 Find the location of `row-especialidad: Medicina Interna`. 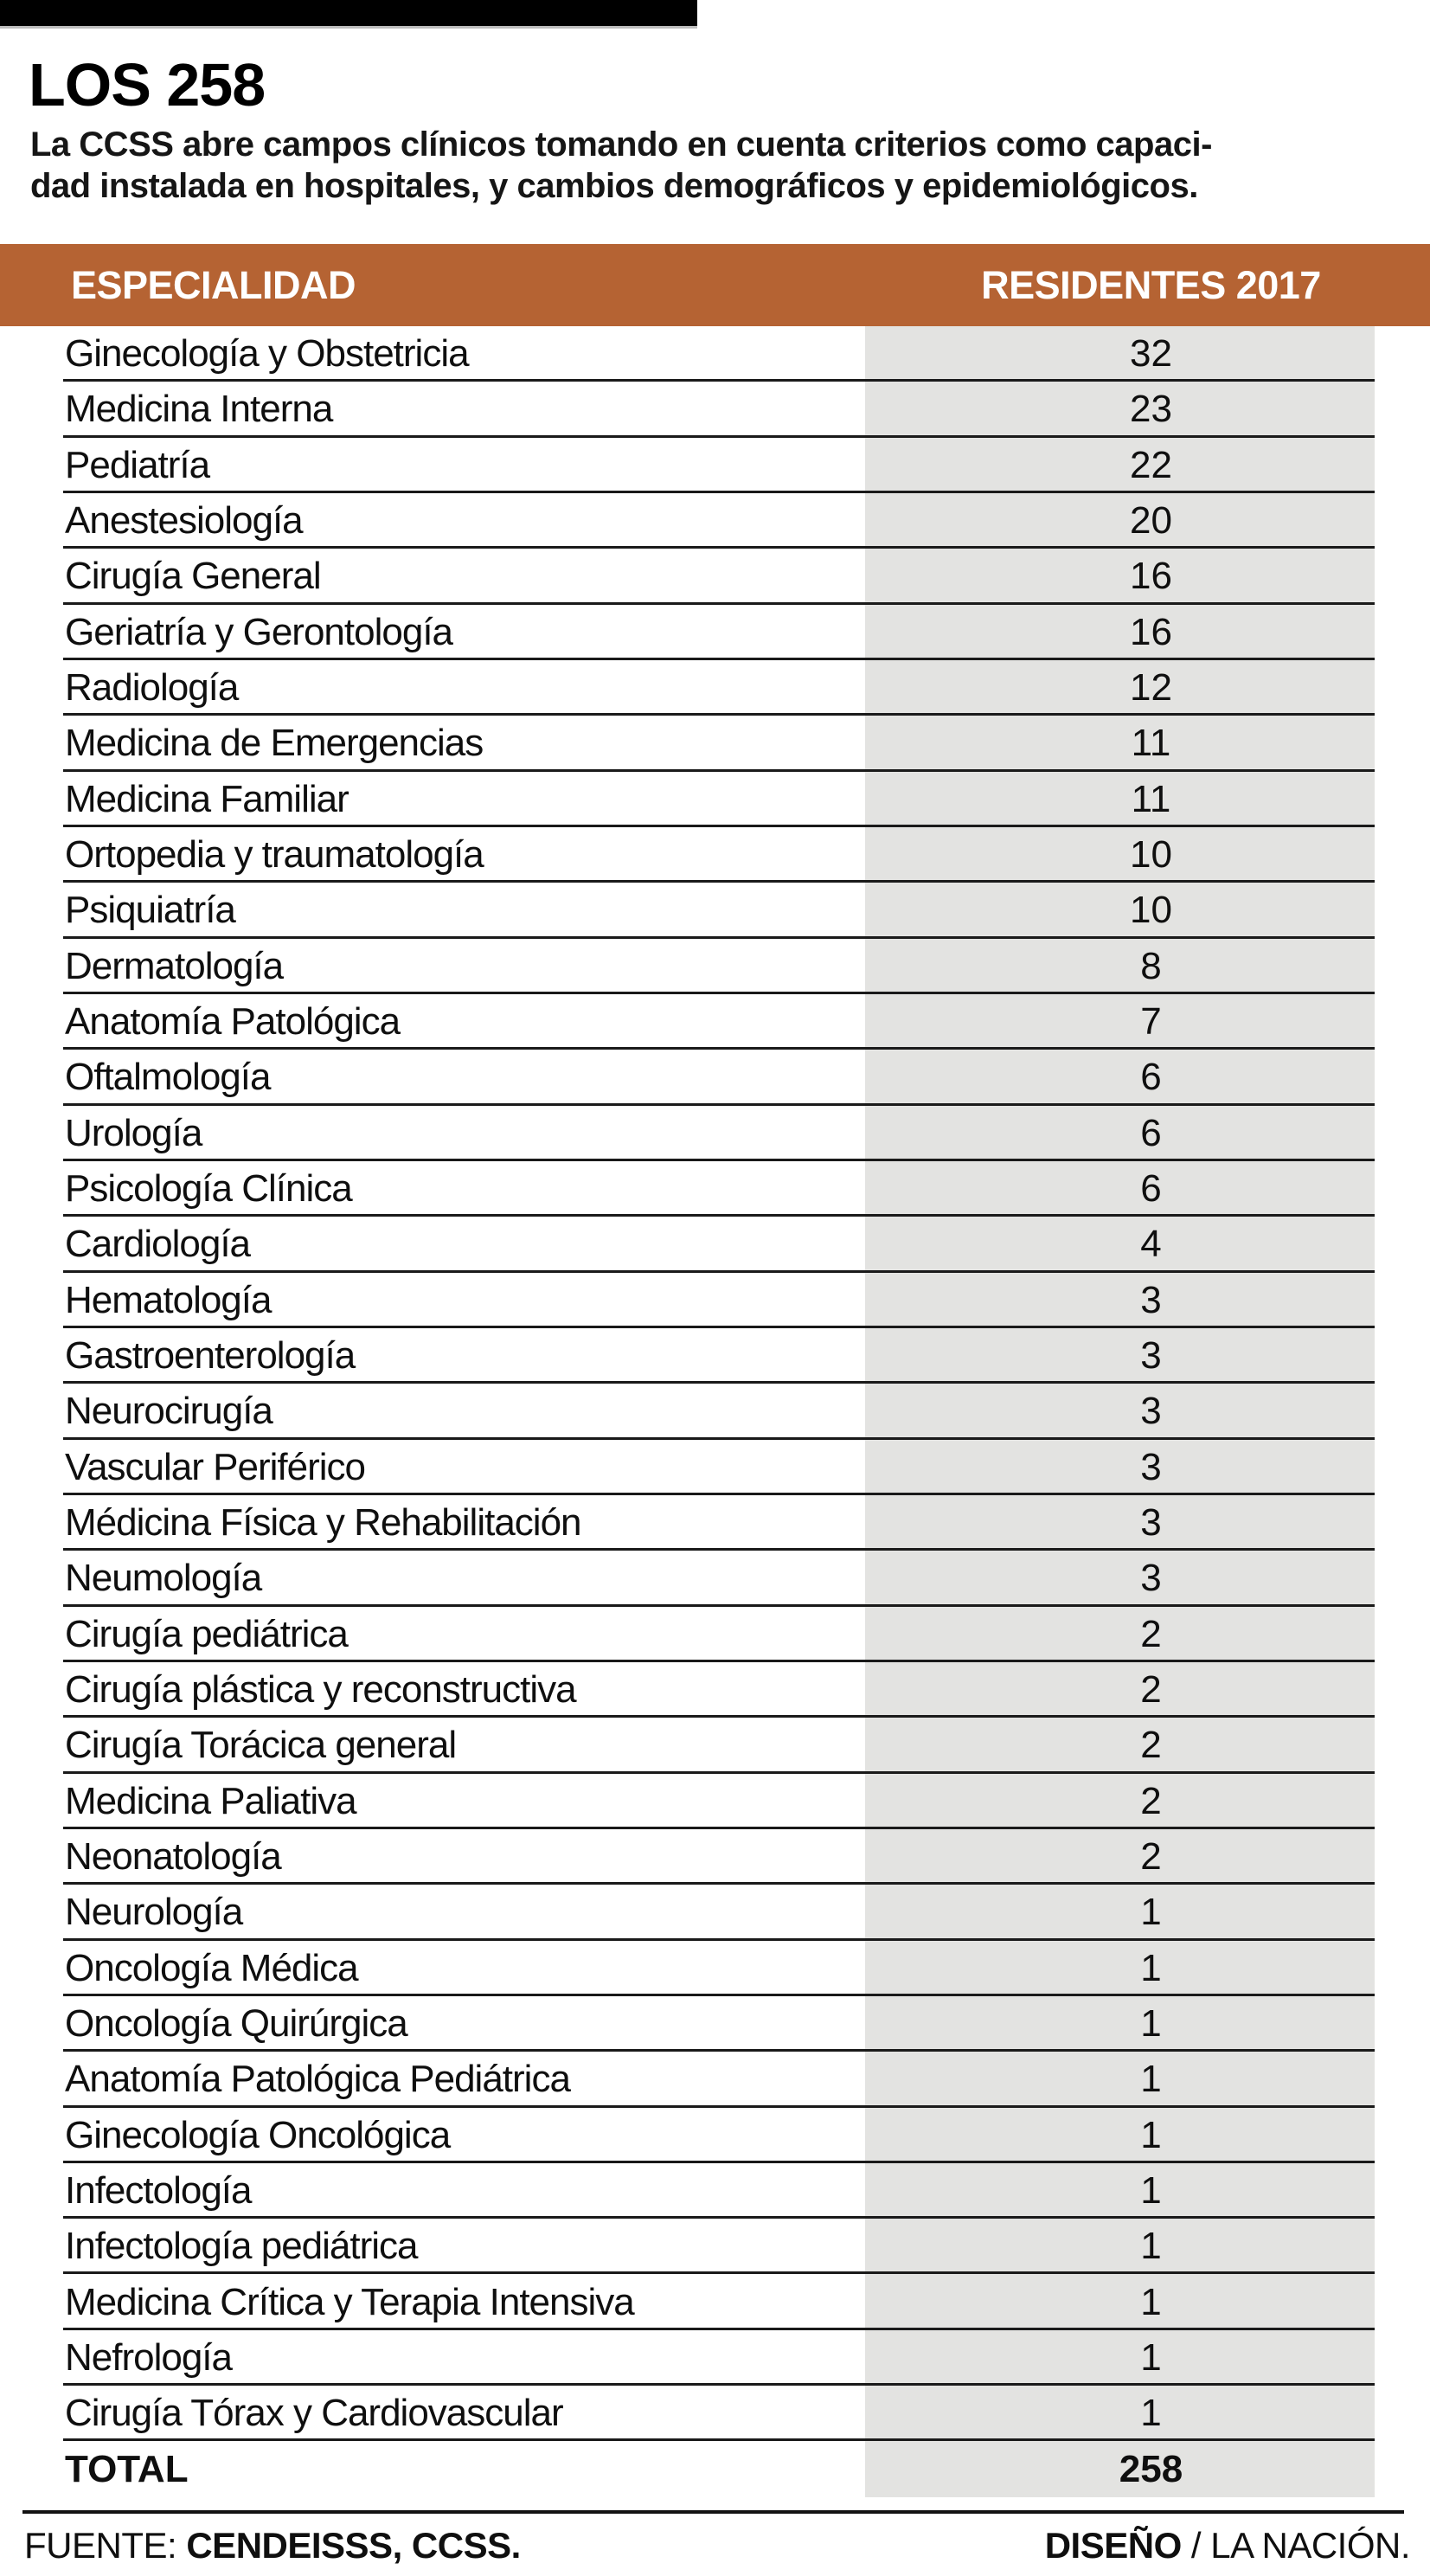

row-especialidad: Medicina Interna is located at coordinates (199, 410).